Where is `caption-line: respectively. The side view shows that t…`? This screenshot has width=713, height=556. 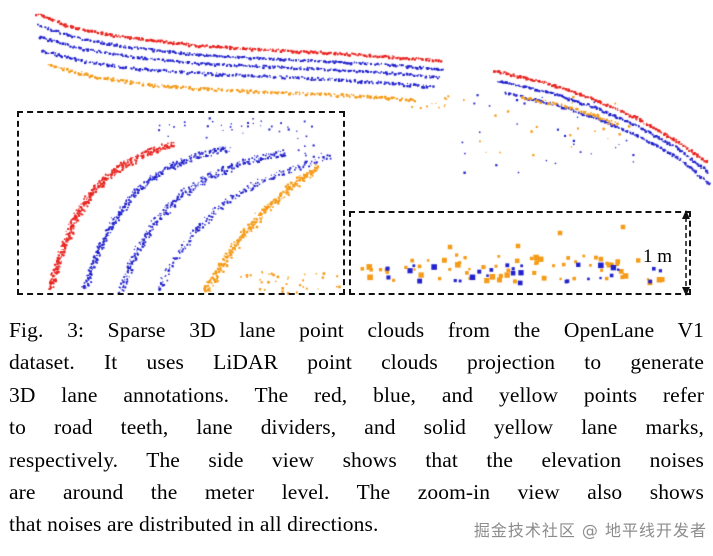
caption-line: respectively. The side view shows that t… is located at coordinates (356, 459).